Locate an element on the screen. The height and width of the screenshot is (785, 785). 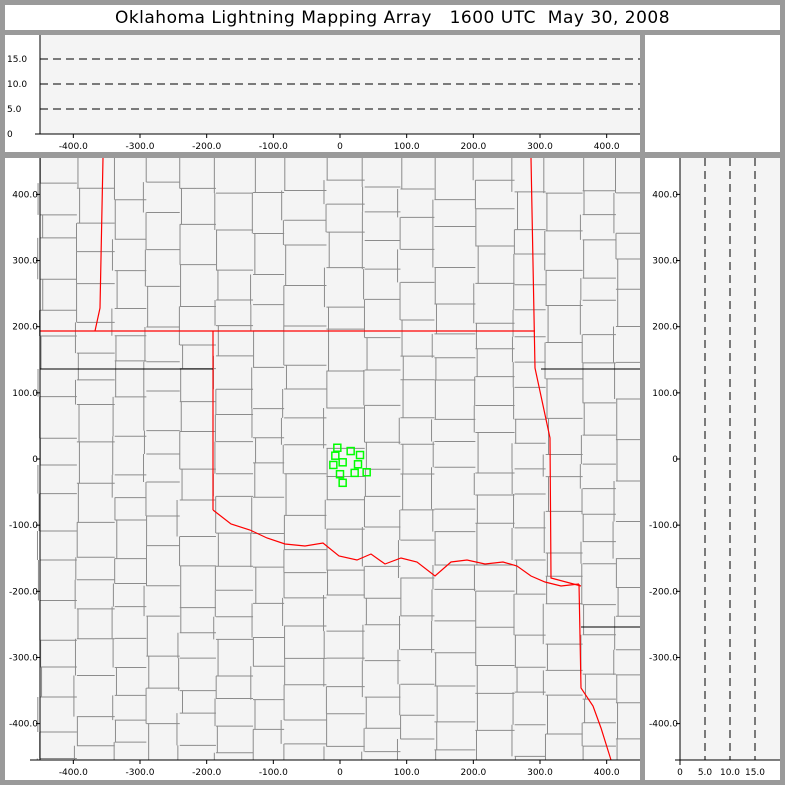
x-tick-label: -100.0 is located at coordinates (273, 147).